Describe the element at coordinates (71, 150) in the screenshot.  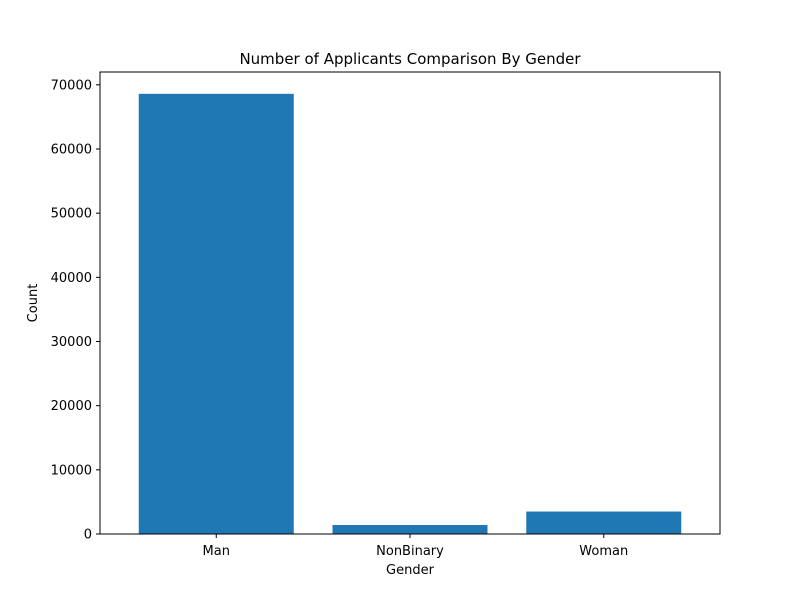
I see `y-tick-label: 60000` at that location.